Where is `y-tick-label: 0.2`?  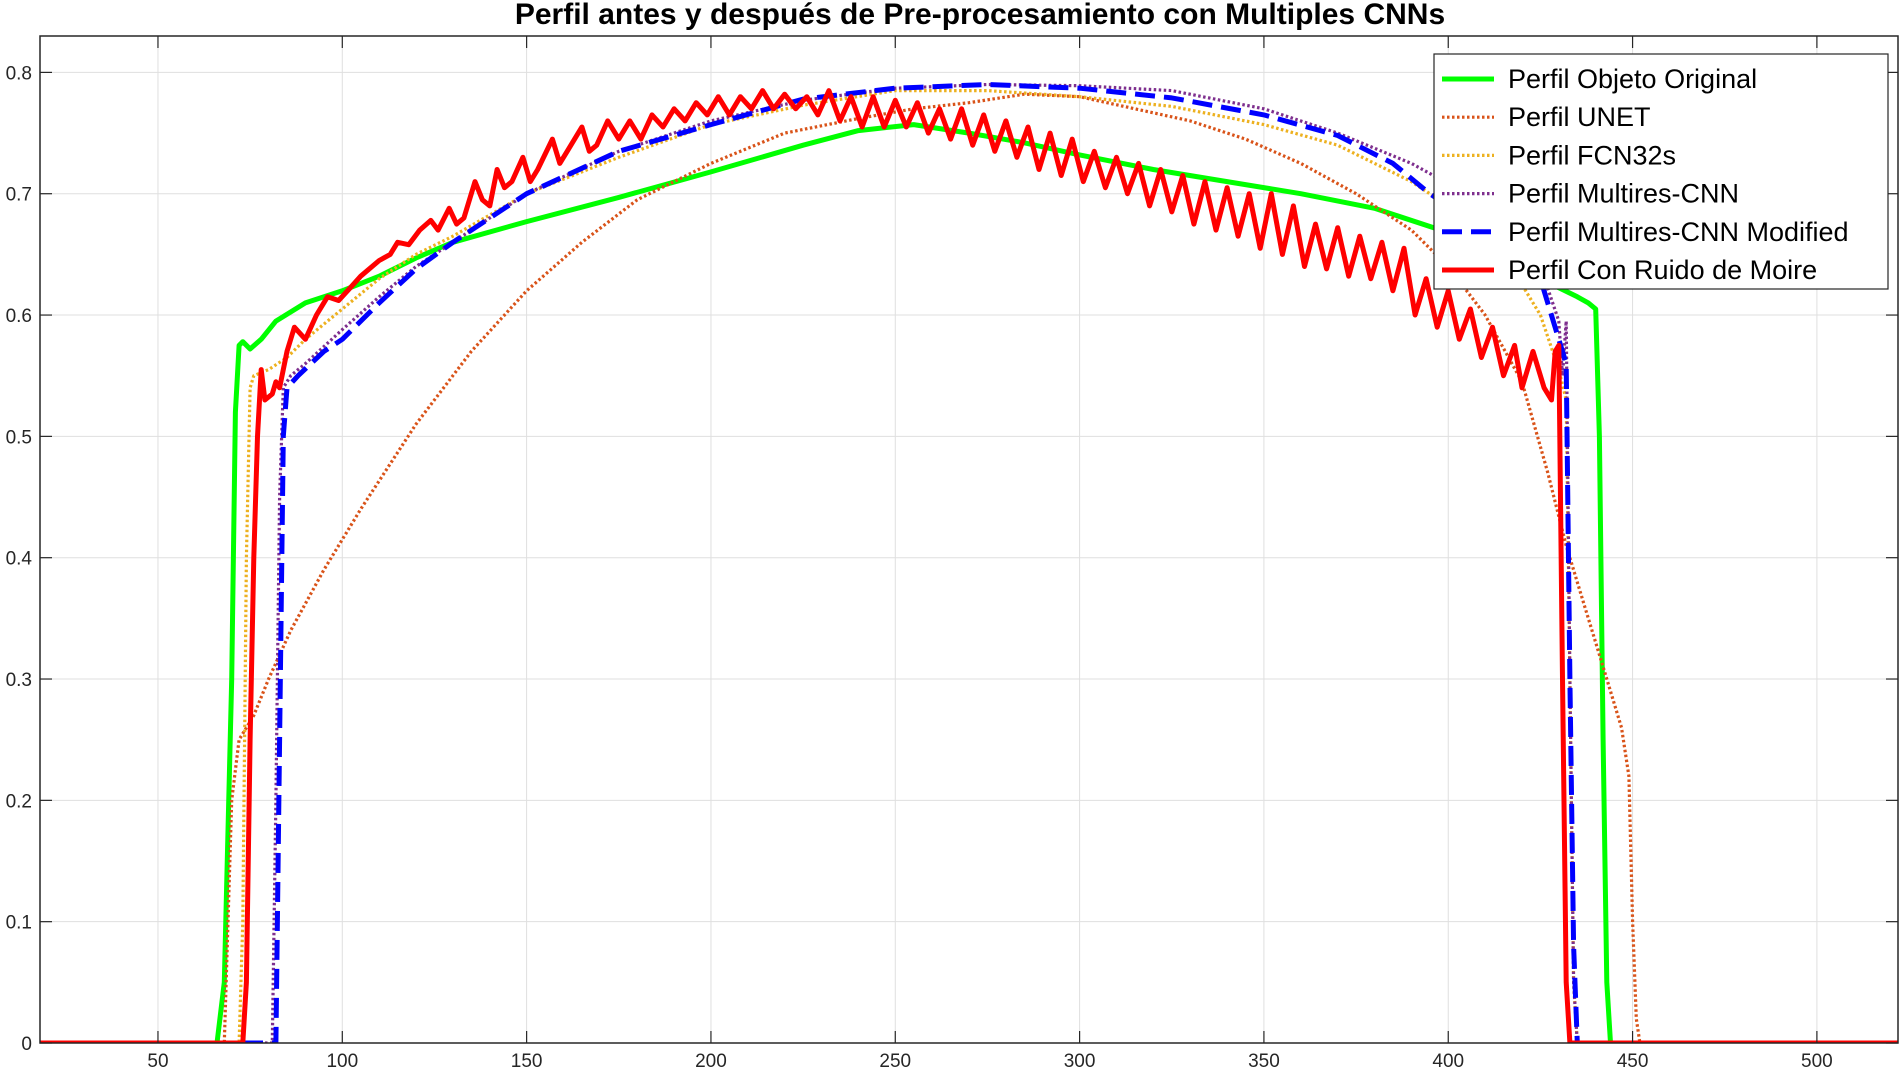
y-tick-label: 0.2 is located at coordinates (19, 801).